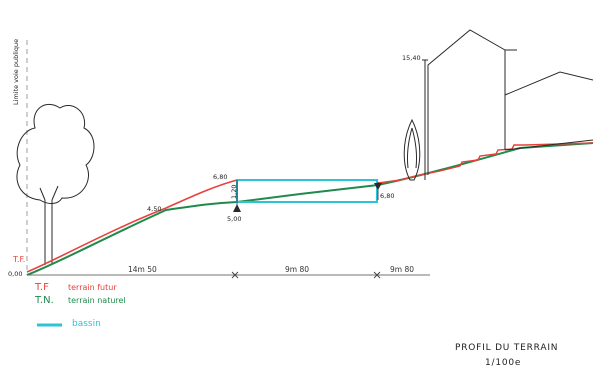 Image resolution: width=593 pixels, height=369 pixels. Describe the element at coordinates (506, 348) in the screenshot. I see `drawing-title: PROFIL DU TERRAIN` at that location.